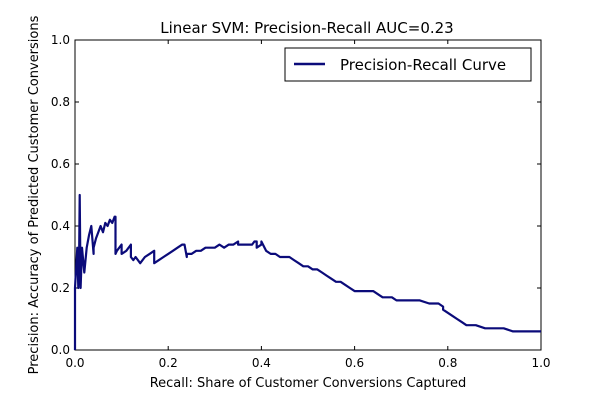  What do you see at coordinates (60, 40) in the screenshot?
I see `y-tick-label: 1.0` at bounding box center [60, 40].